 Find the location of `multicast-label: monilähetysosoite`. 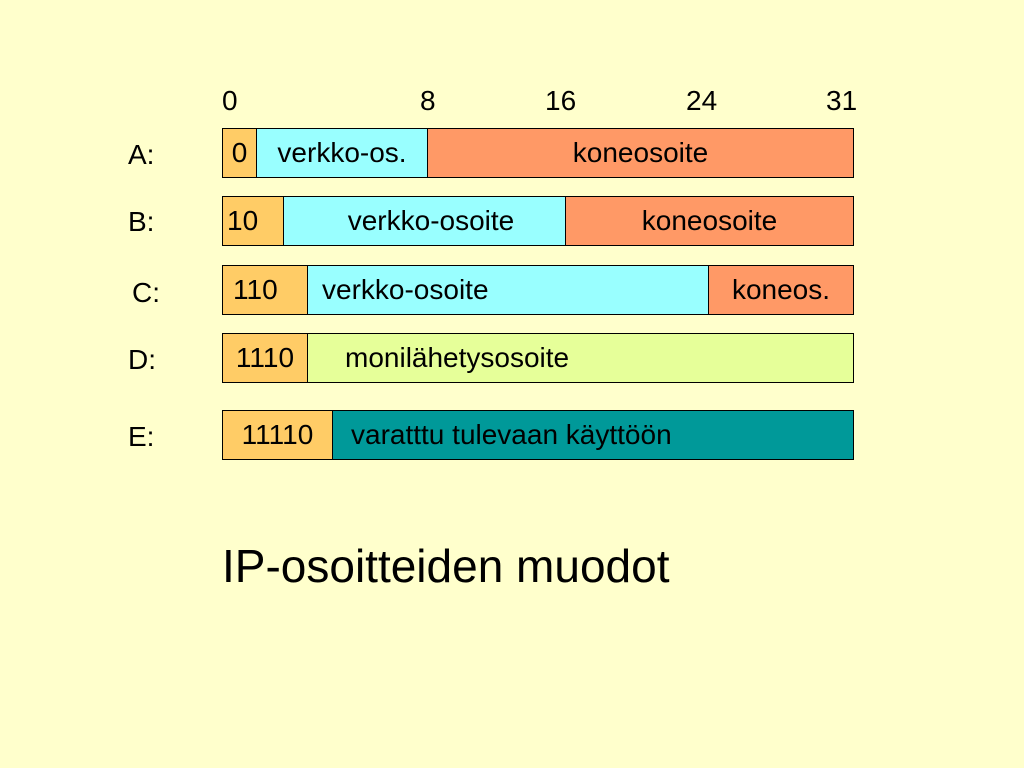

multicast-label: monilähetysosoite is located at coordinates (457, 357).